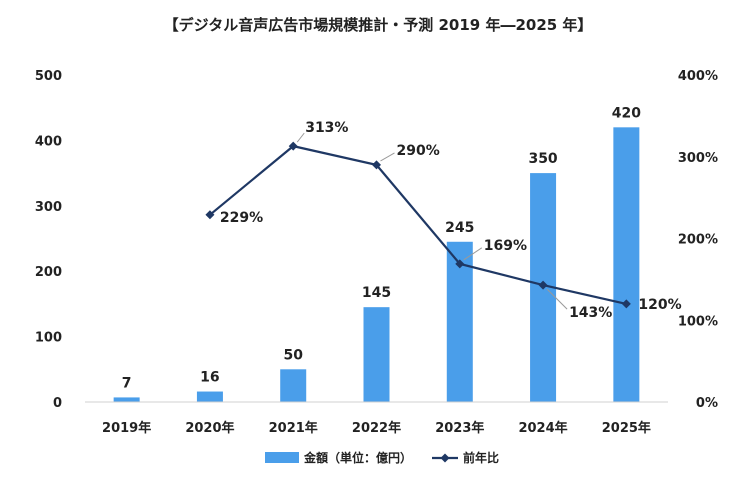 This screenshot has width=756, height=483. What do you see at coordinates (282, 457) in the screenshot?
I see `legend-bar-swatch` at bounding box center [282, 457].